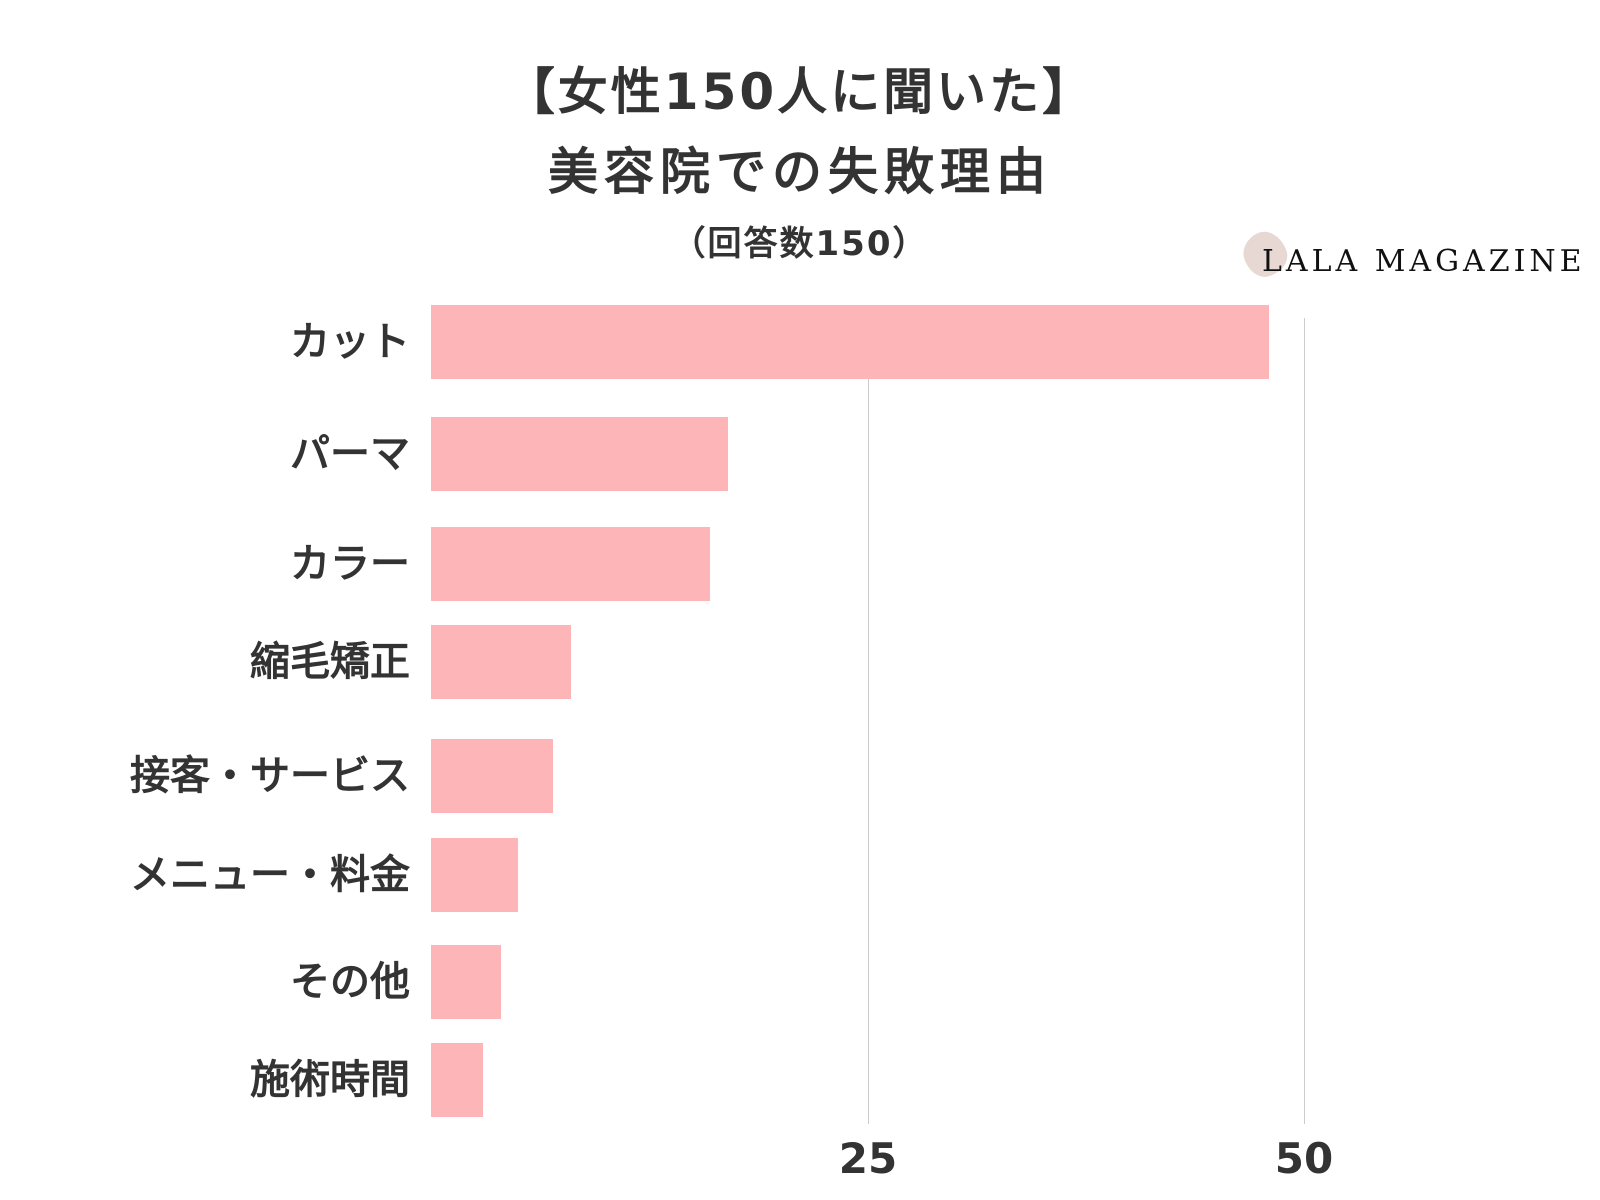 Image resolution: width=1600 pixels, height=1200 pixels. Describe the element at coordinates (350, 982) in the screenshot. I see `category-label: その他` at that location.